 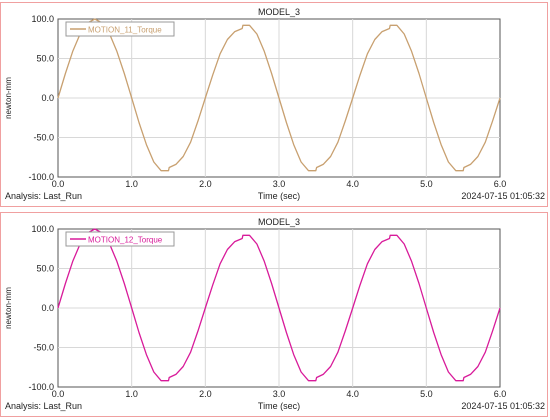 What do you see at coordinates (125, 240) in the screenshot?
I see `legend-label: MOTION_12_Torque` at bounding box center [125, 240].